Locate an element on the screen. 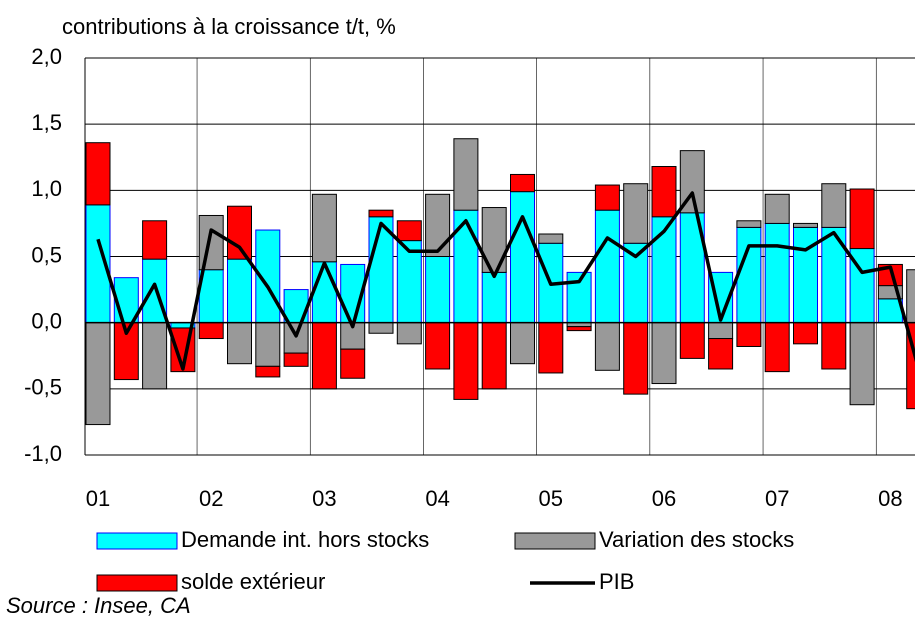 This screenshot has width=915, height=624. x-tick-label: 07 is located at coordinates (777, 498).